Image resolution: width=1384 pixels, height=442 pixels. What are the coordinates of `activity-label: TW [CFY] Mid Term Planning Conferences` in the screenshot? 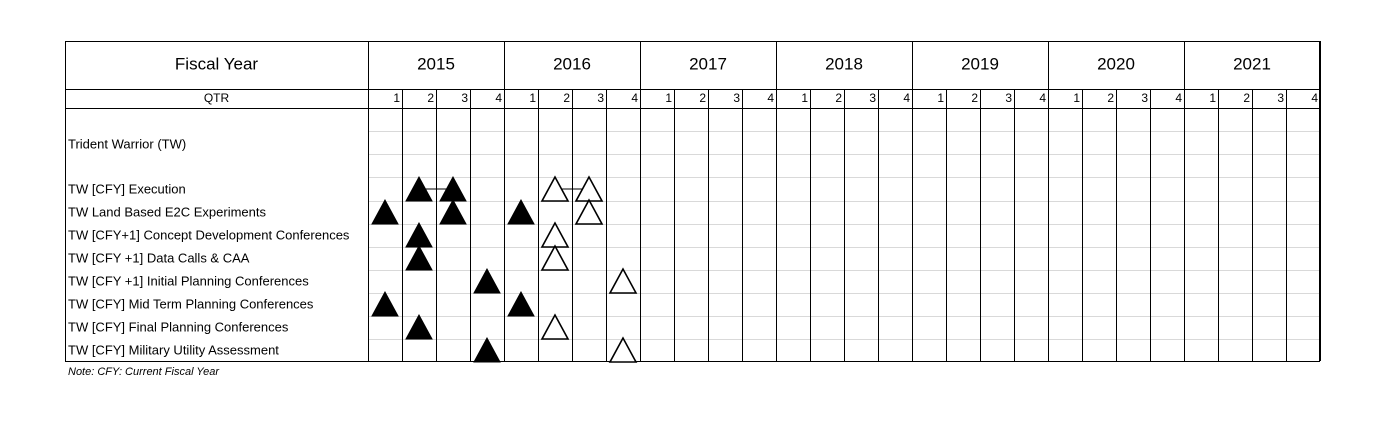 It's located at (191, 303).